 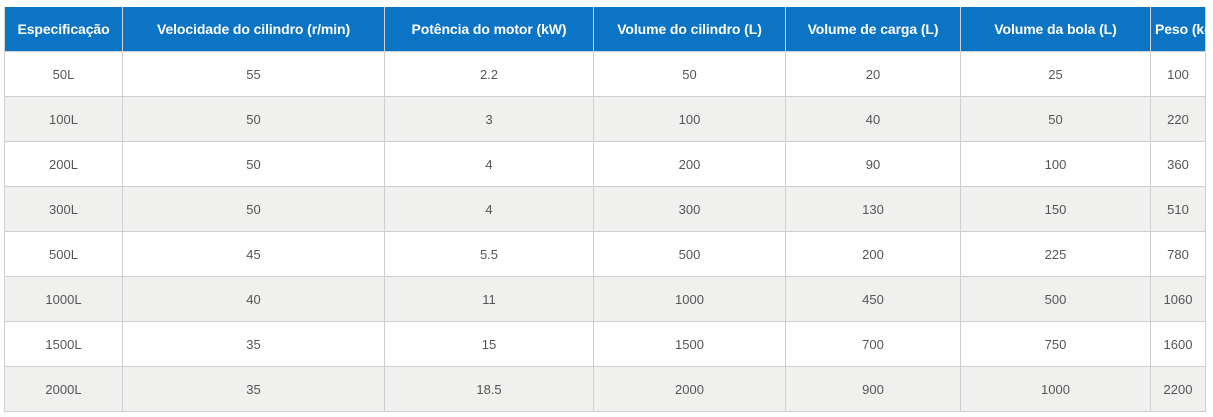 What do you see at coordinates (63, 209) in the screenshot?
I see `cell-especificacao: 300L` at bounding box center [63, 209].